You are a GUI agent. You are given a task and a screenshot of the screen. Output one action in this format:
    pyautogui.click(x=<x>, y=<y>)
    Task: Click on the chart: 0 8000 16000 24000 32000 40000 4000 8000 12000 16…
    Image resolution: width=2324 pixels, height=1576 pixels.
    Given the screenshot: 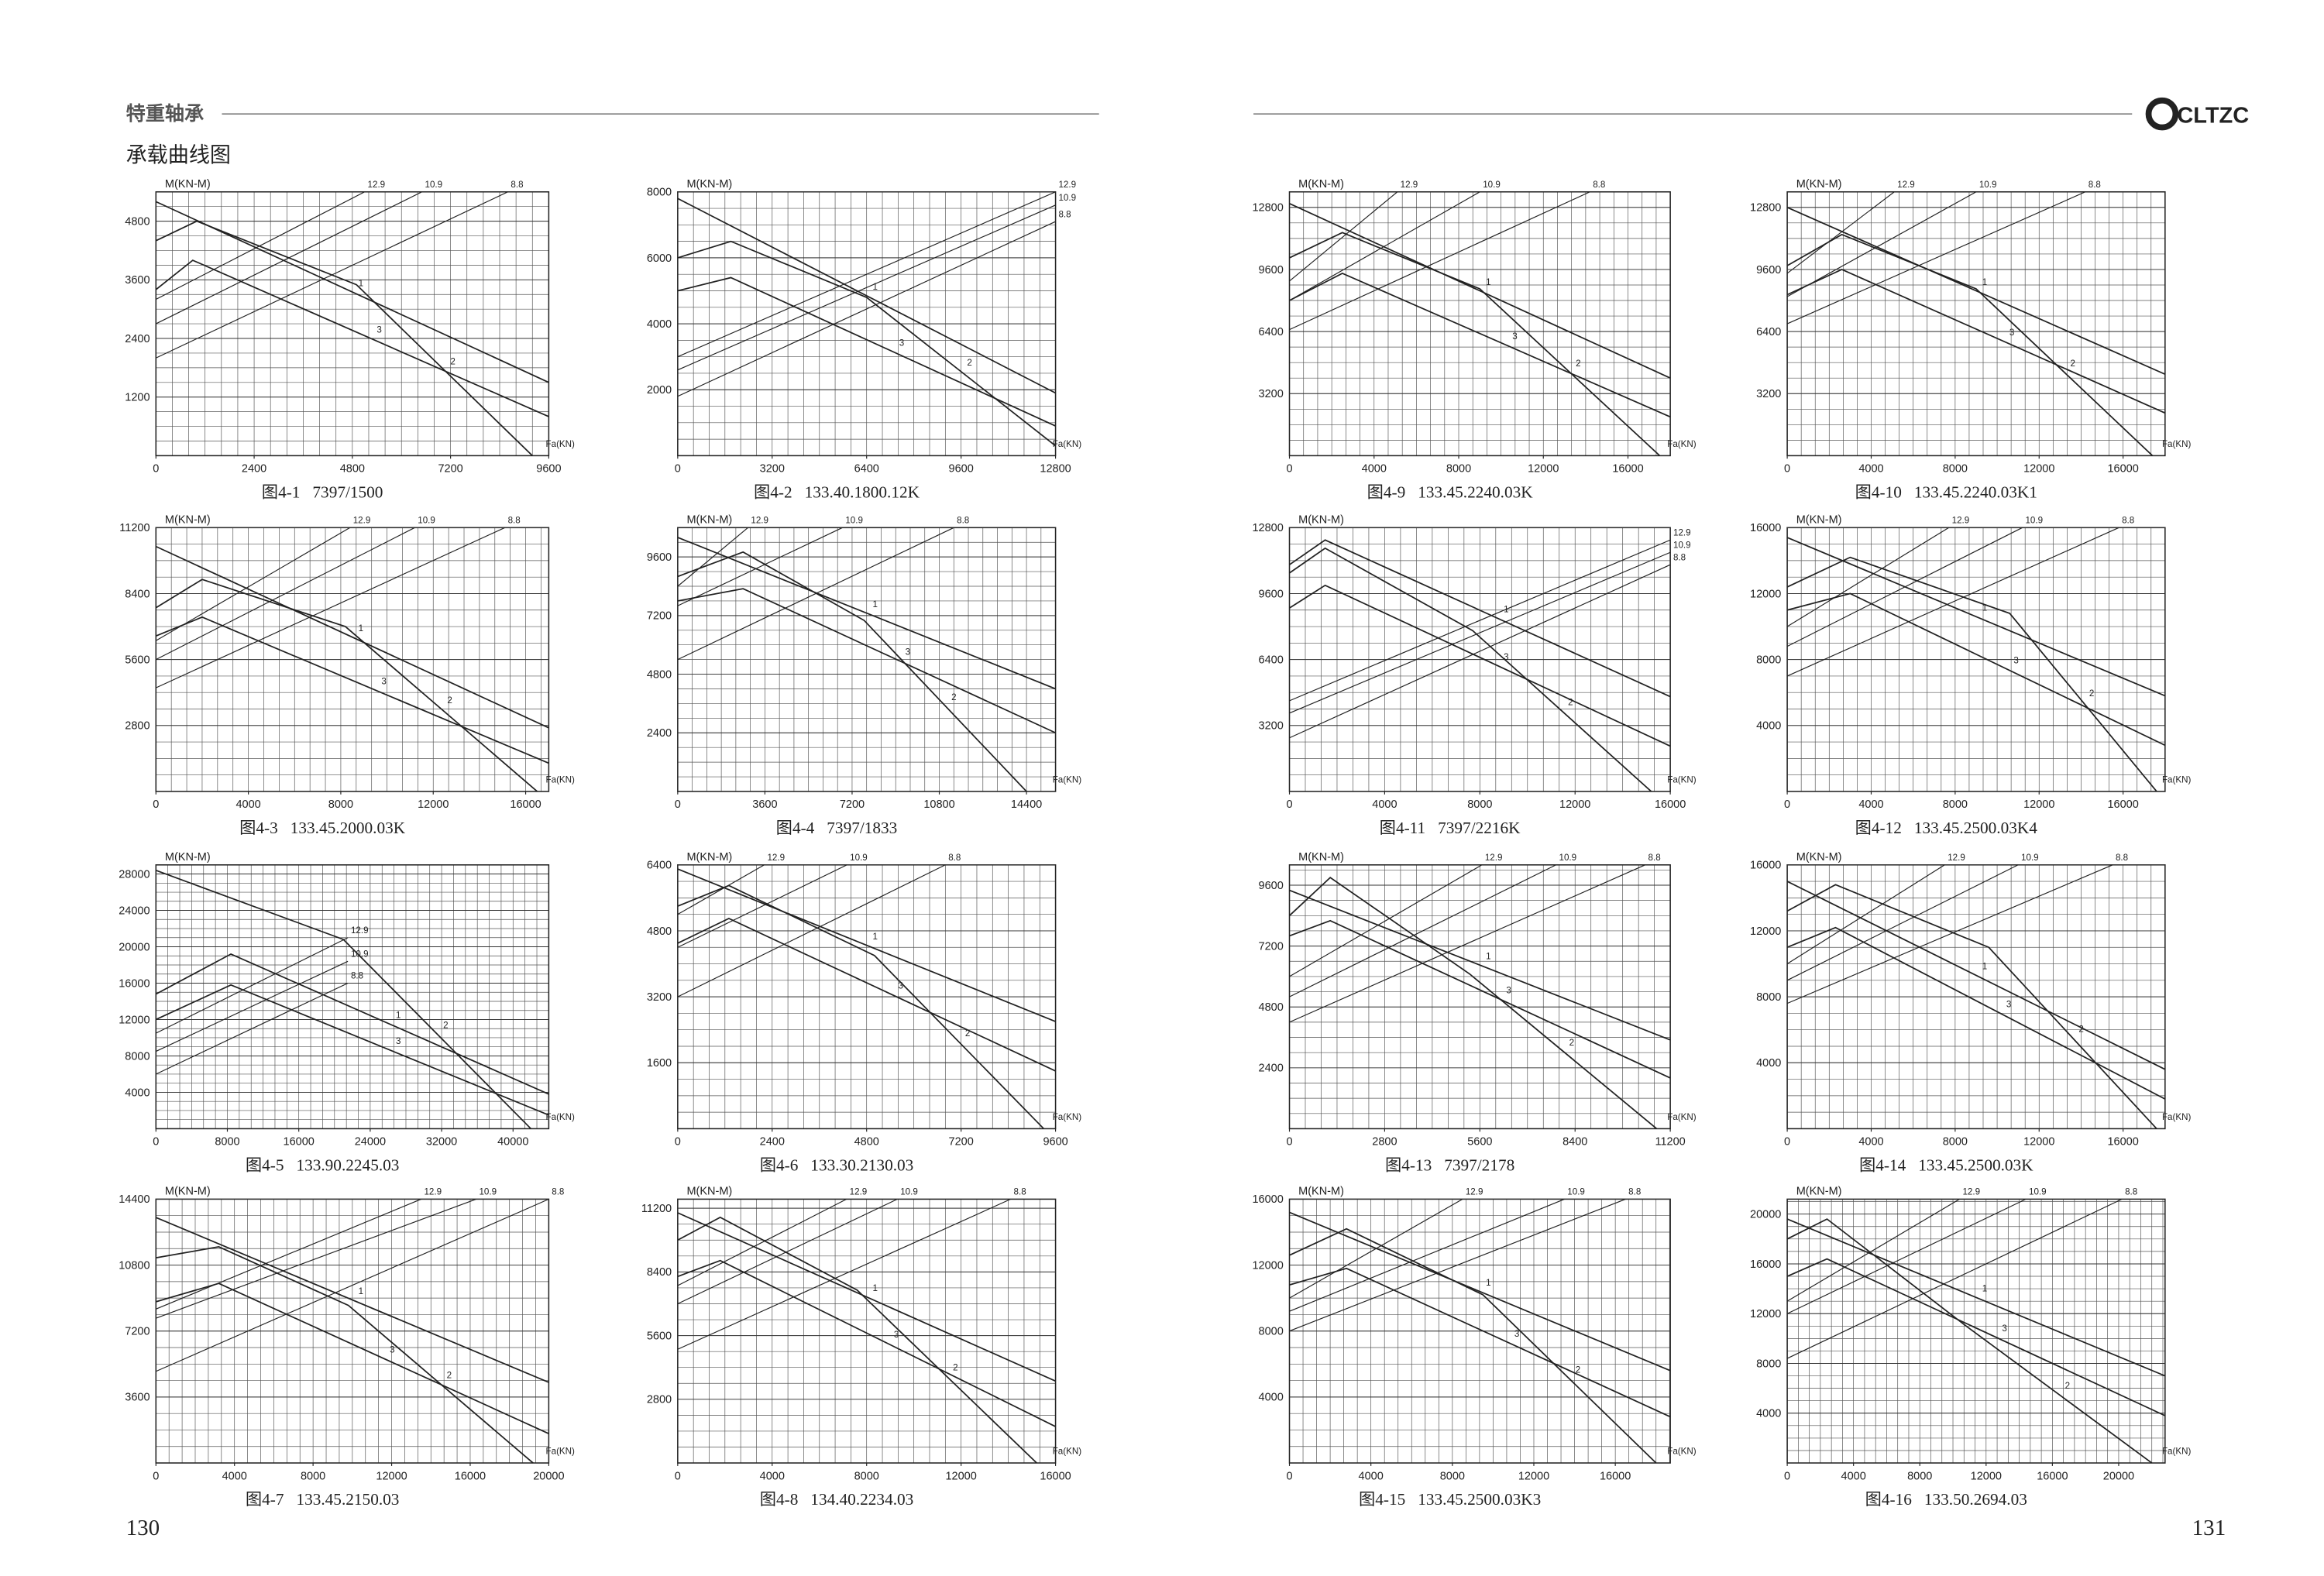 What is the action you would take?
    pyautogui.click(x=347, y=1013)
    